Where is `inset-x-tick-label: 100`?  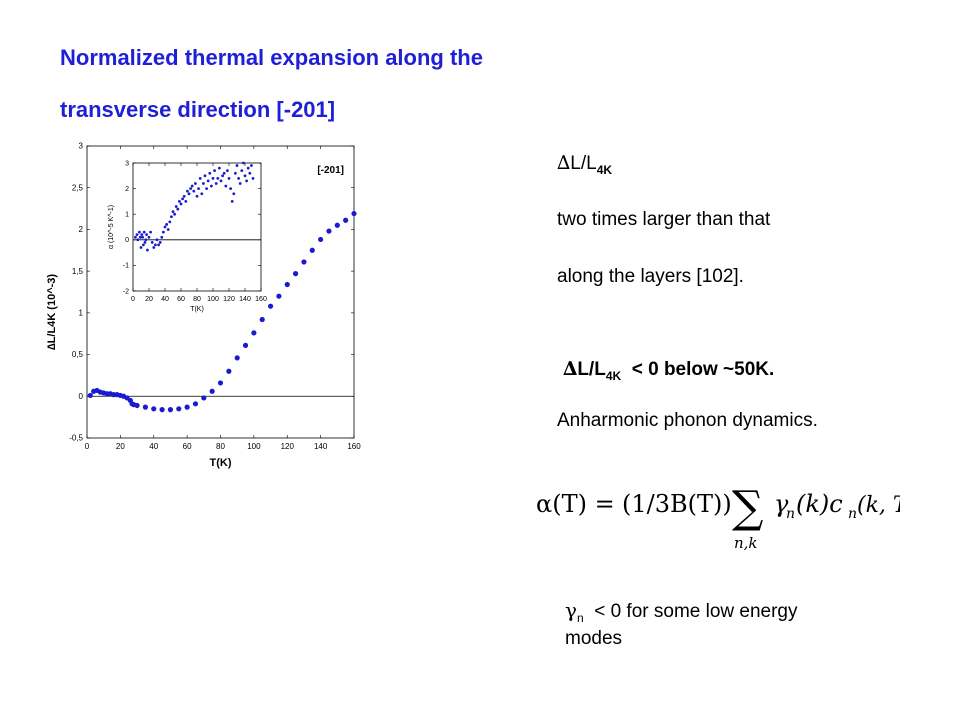
inset-x-tick-label: 100 is located at coordinates (213, 299).